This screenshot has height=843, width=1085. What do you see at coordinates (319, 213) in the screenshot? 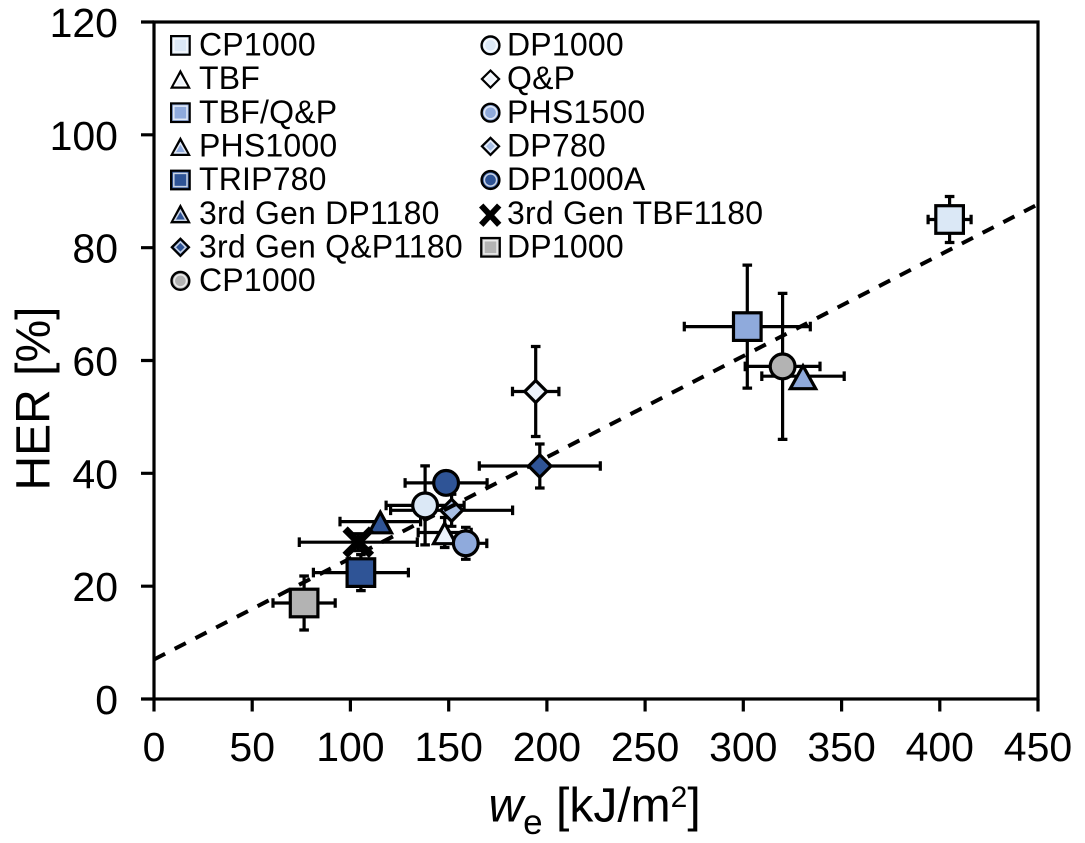
I see `svg-text: 3rd Gen DP1180` at bounding box center [319, 213].